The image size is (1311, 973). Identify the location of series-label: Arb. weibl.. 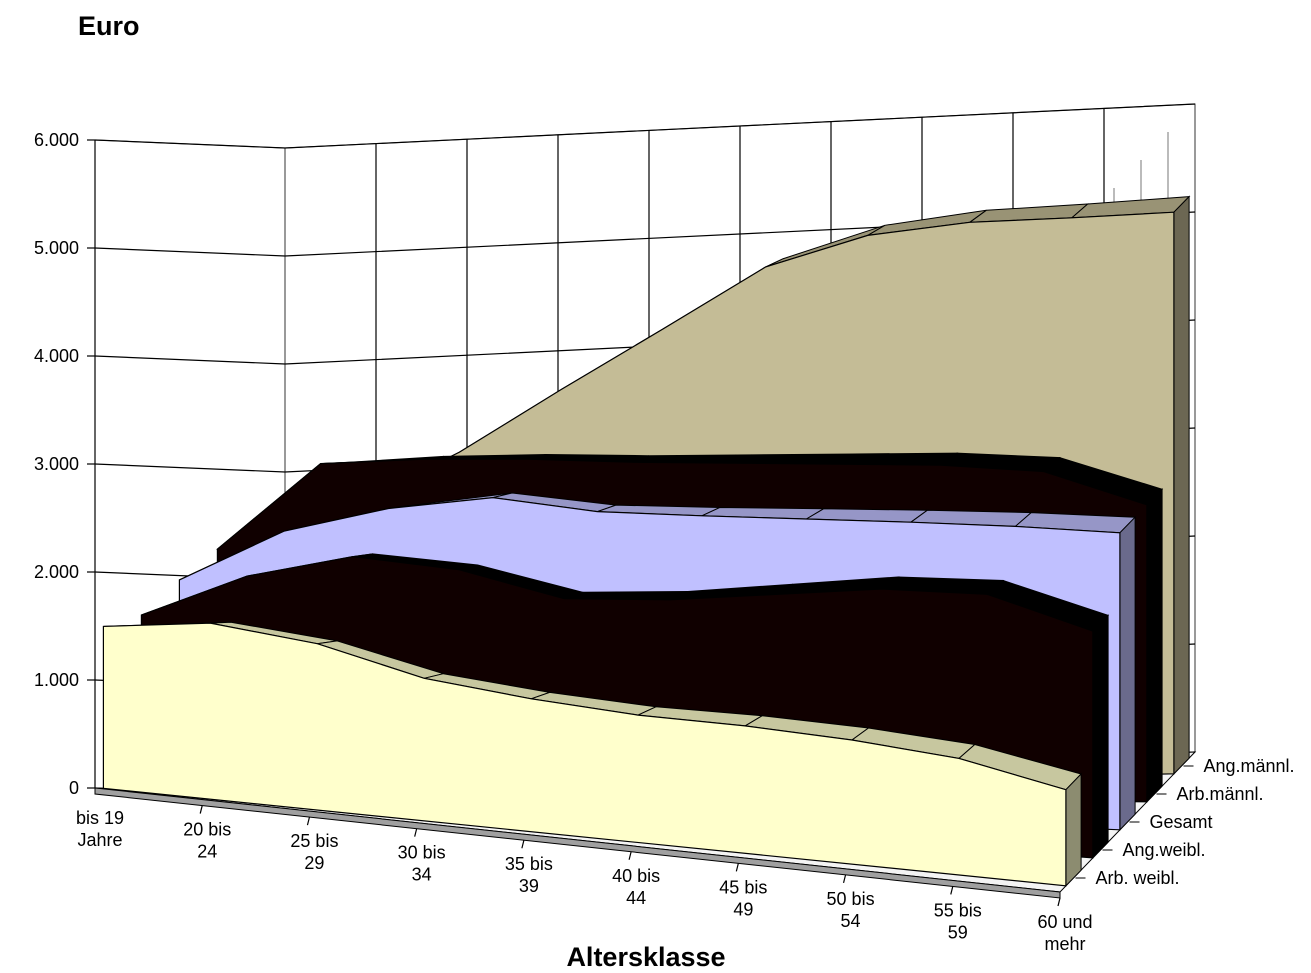
(1138, 878).